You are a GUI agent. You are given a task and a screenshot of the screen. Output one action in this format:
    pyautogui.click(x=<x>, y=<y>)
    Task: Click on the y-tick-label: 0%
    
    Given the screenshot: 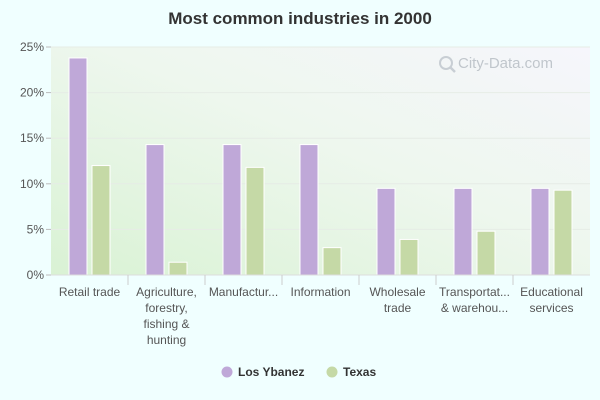 What is the action you would take?
    pyautogui.click(x=36, y=275)
    